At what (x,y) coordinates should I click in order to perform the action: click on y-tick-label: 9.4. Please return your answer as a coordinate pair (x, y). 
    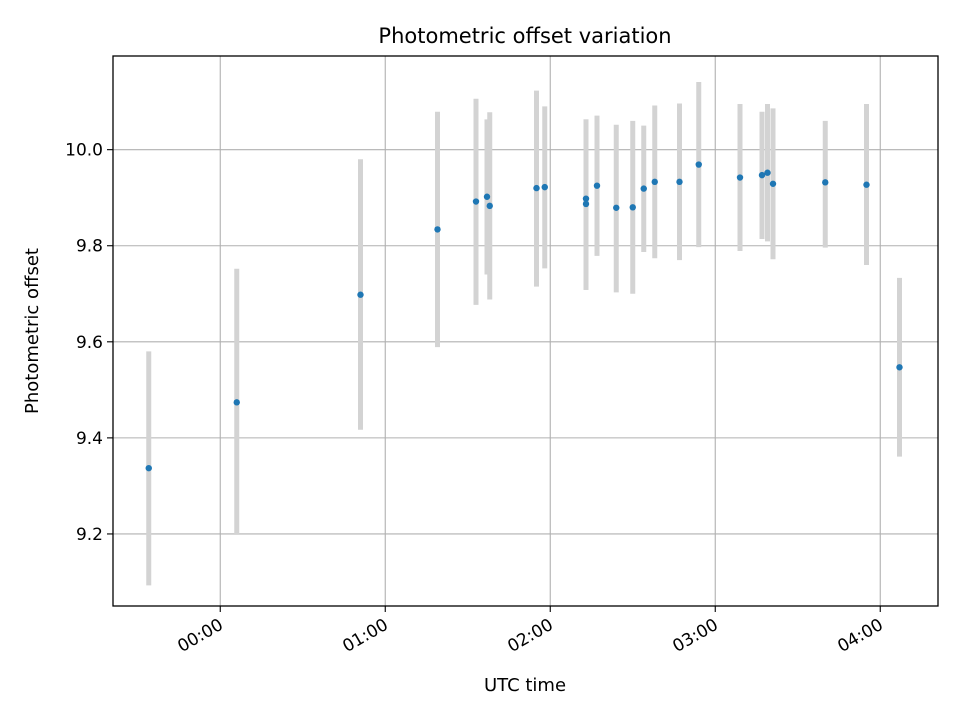
    Looking at the image, I should click on (89, 439).